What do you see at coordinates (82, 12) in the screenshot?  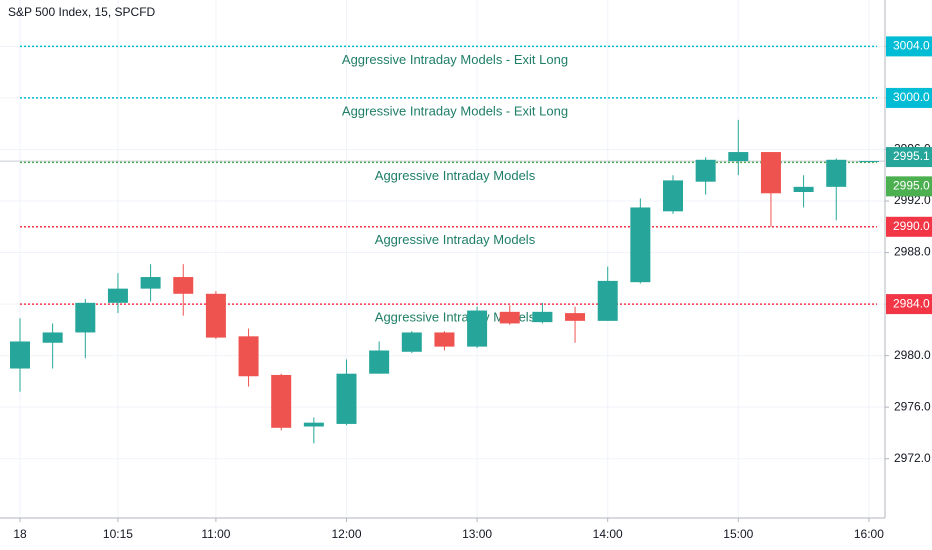 I see `chart-title: S&P 500 Index, 15, SPCFD` at bounding box center [82, 12].